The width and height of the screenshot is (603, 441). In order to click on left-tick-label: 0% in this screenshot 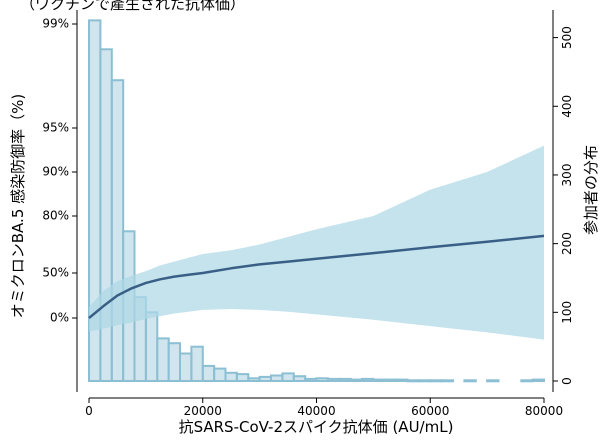, I will do `click(59, 318)`.